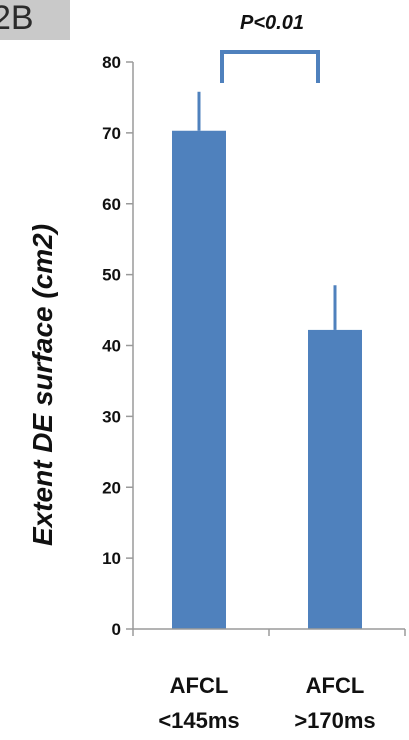  What do you see at coordinates (111, 346) in the screenshot?
I see `y-tick-label: 40` at bounding box center [111, 346].